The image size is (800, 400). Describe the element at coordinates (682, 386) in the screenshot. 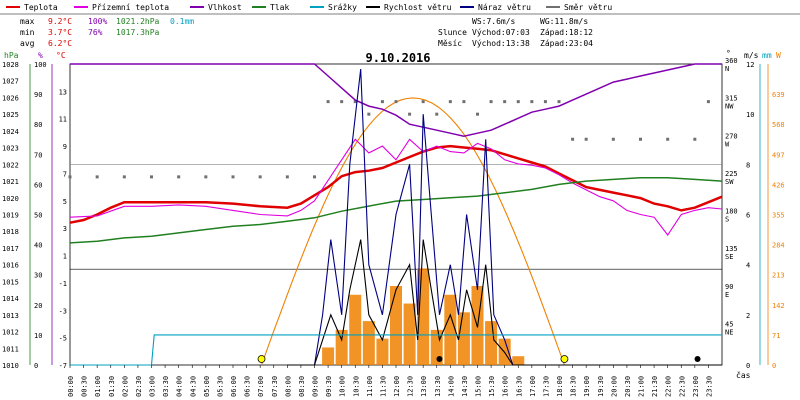

I see `x-tick-label: 22:30` at that location.